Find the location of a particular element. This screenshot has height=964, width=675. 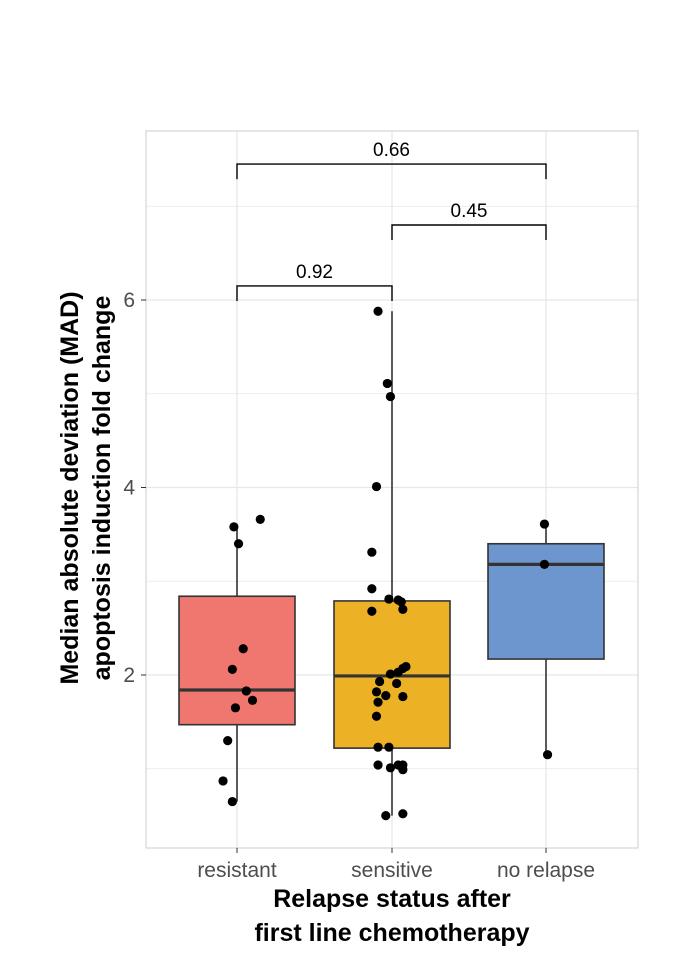

y-tick-label: 2 is located at coordinates (129, 675).